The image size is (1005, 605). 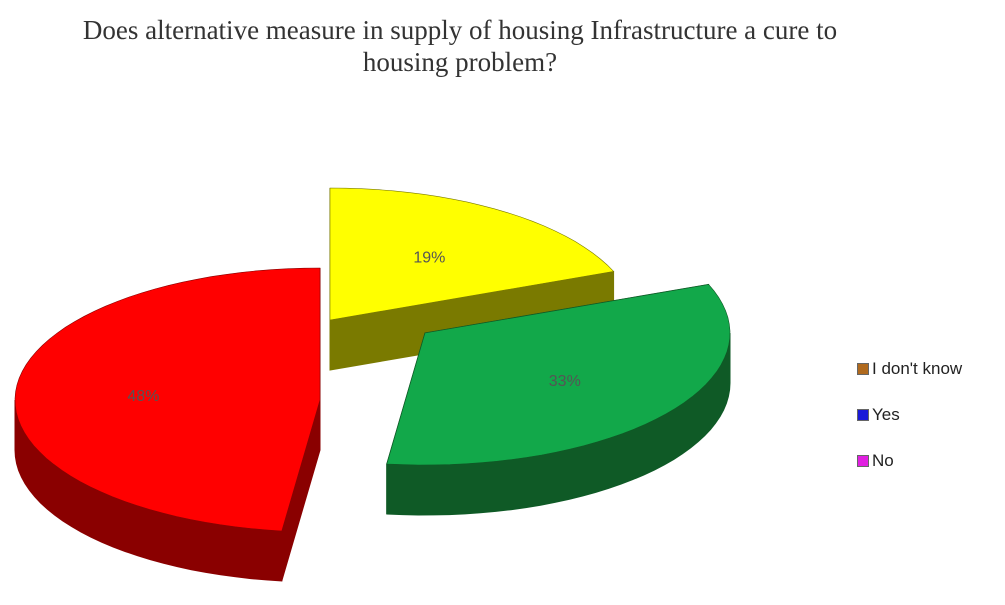 What do you see at coordinates (565, 381) in the screenshot?
I see `pie-label-yes: 33%` at bounding box center [565, 381].